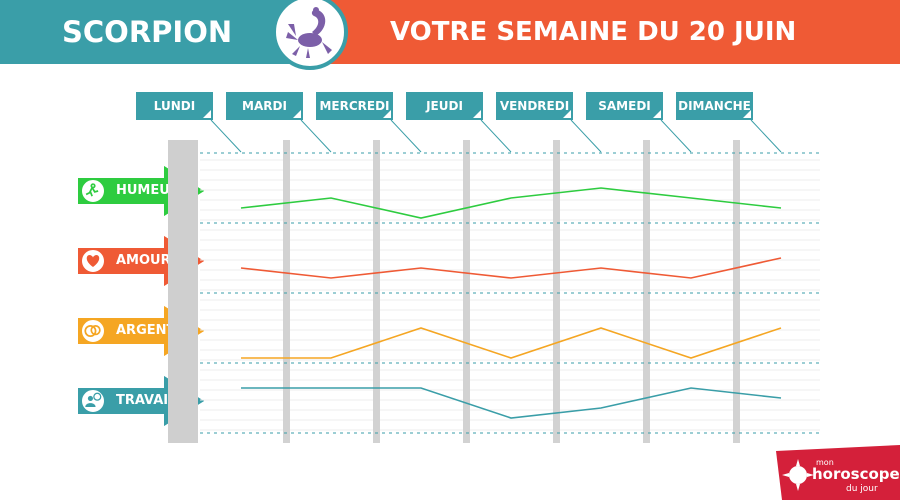 Image resolution: width=900 pixels, height=504 pixels. Describe the element at coordinates (143, 260) in the screenshot. I see `category-label: AMOUR` at that location.